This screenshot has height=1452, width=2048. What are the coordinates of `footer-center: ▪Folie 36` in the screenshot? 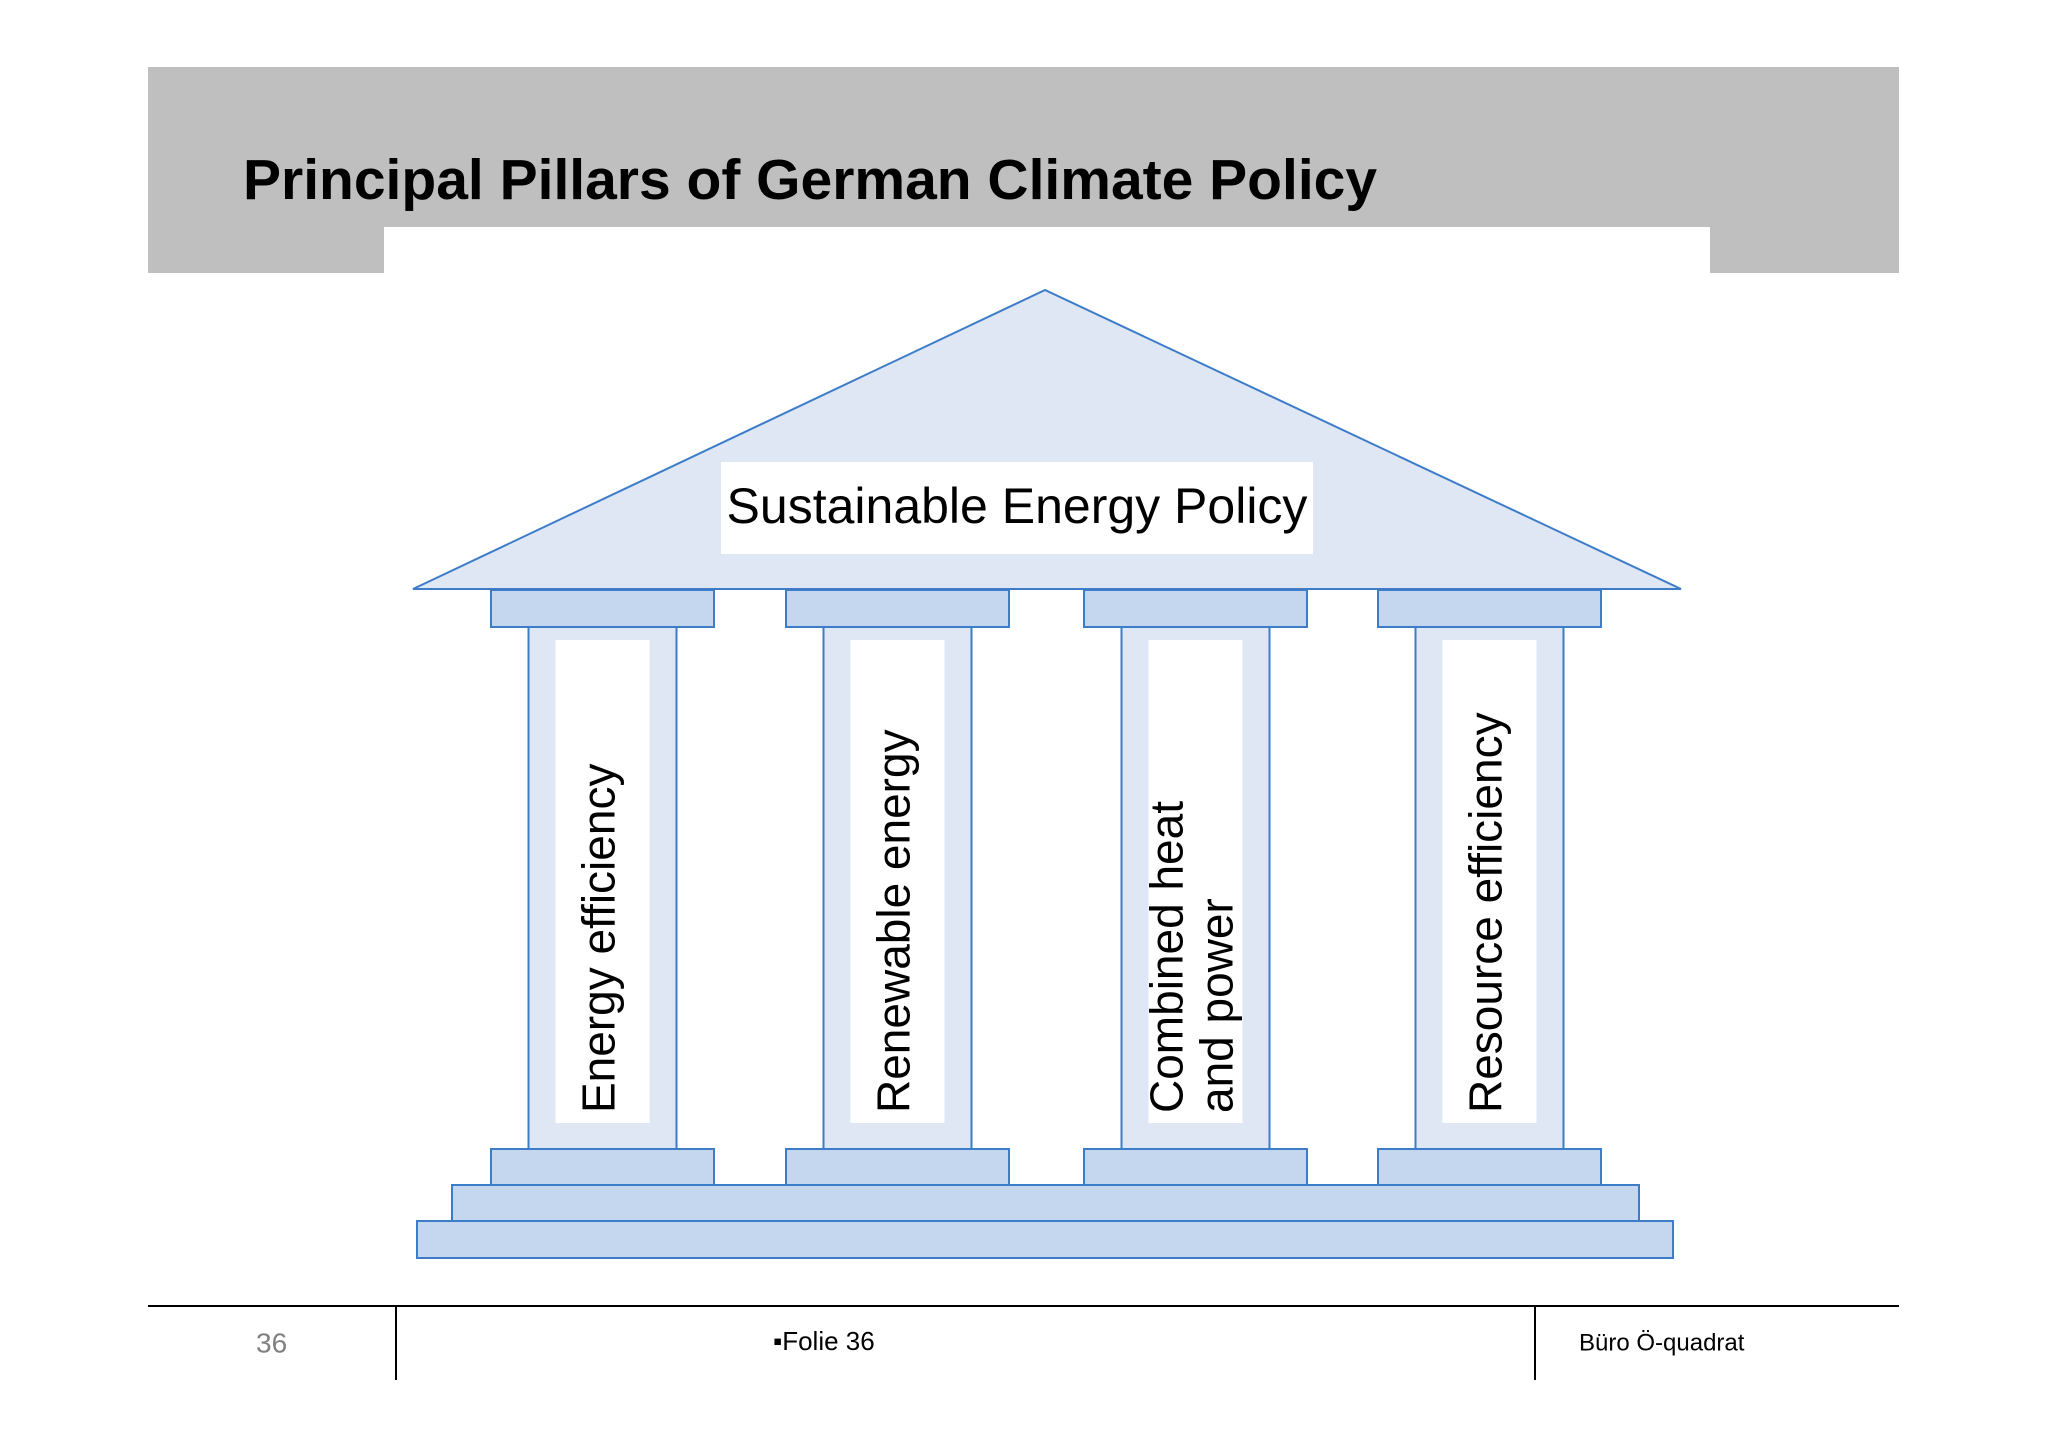 It's located at (824, 1341).